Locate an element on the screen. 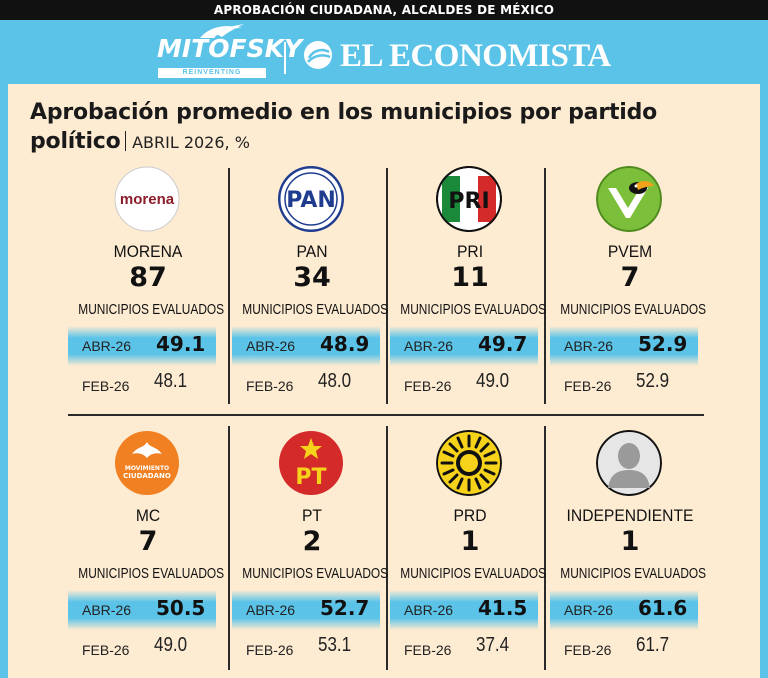 The image size is (768, 678). pt-logo-text: PT is located at coordinates (310, 477).